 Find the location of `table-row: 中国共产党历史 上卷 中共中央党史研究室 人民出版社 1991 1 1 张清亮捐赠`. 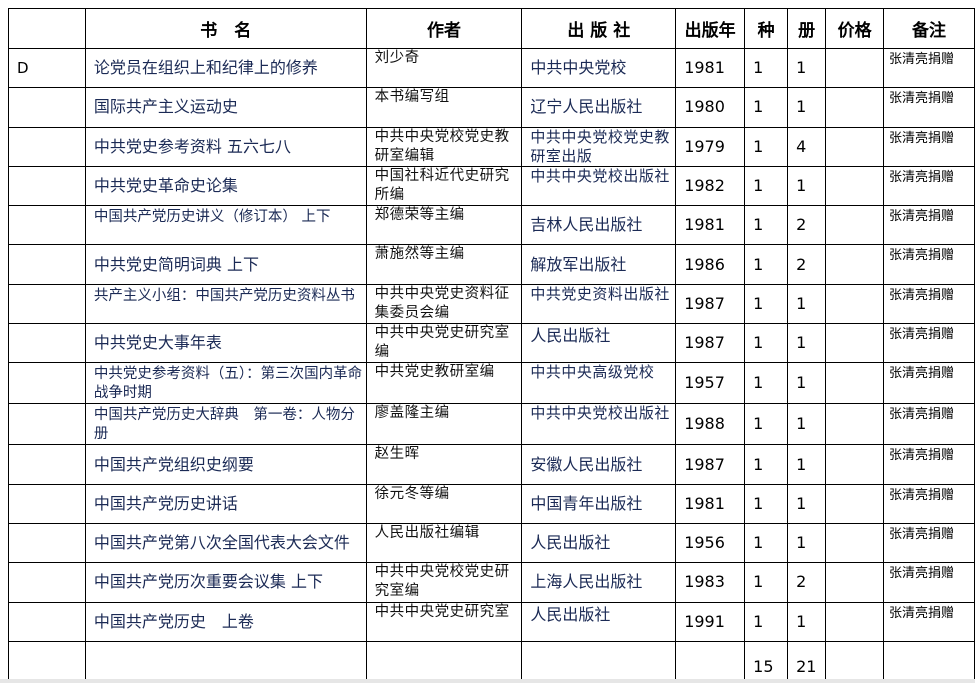

table-row: 中国共产党历史 上卷 中共中央党史研究室 人民出版社 1991 1 1 张清亮捐赠 is located at coordinates (491, 621).